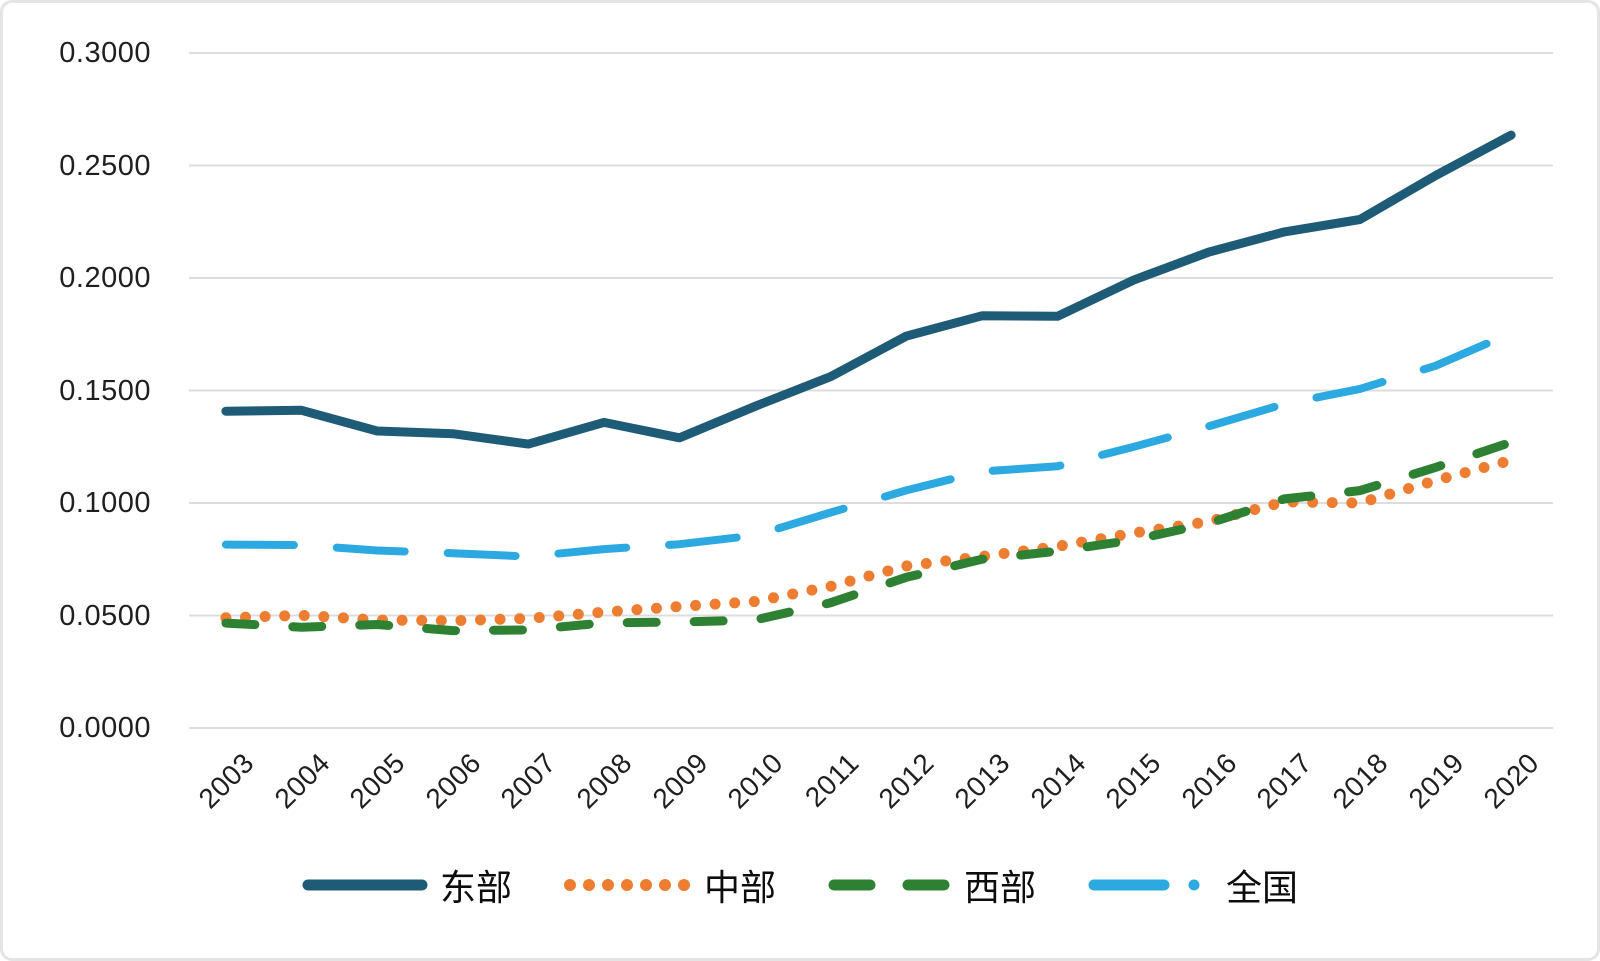 The width and height of the screenshot is (1600, 961). Describe the element at coordinates (105, 278) in the screenshot. I see `y-tick-label: 0.2000` at that location.